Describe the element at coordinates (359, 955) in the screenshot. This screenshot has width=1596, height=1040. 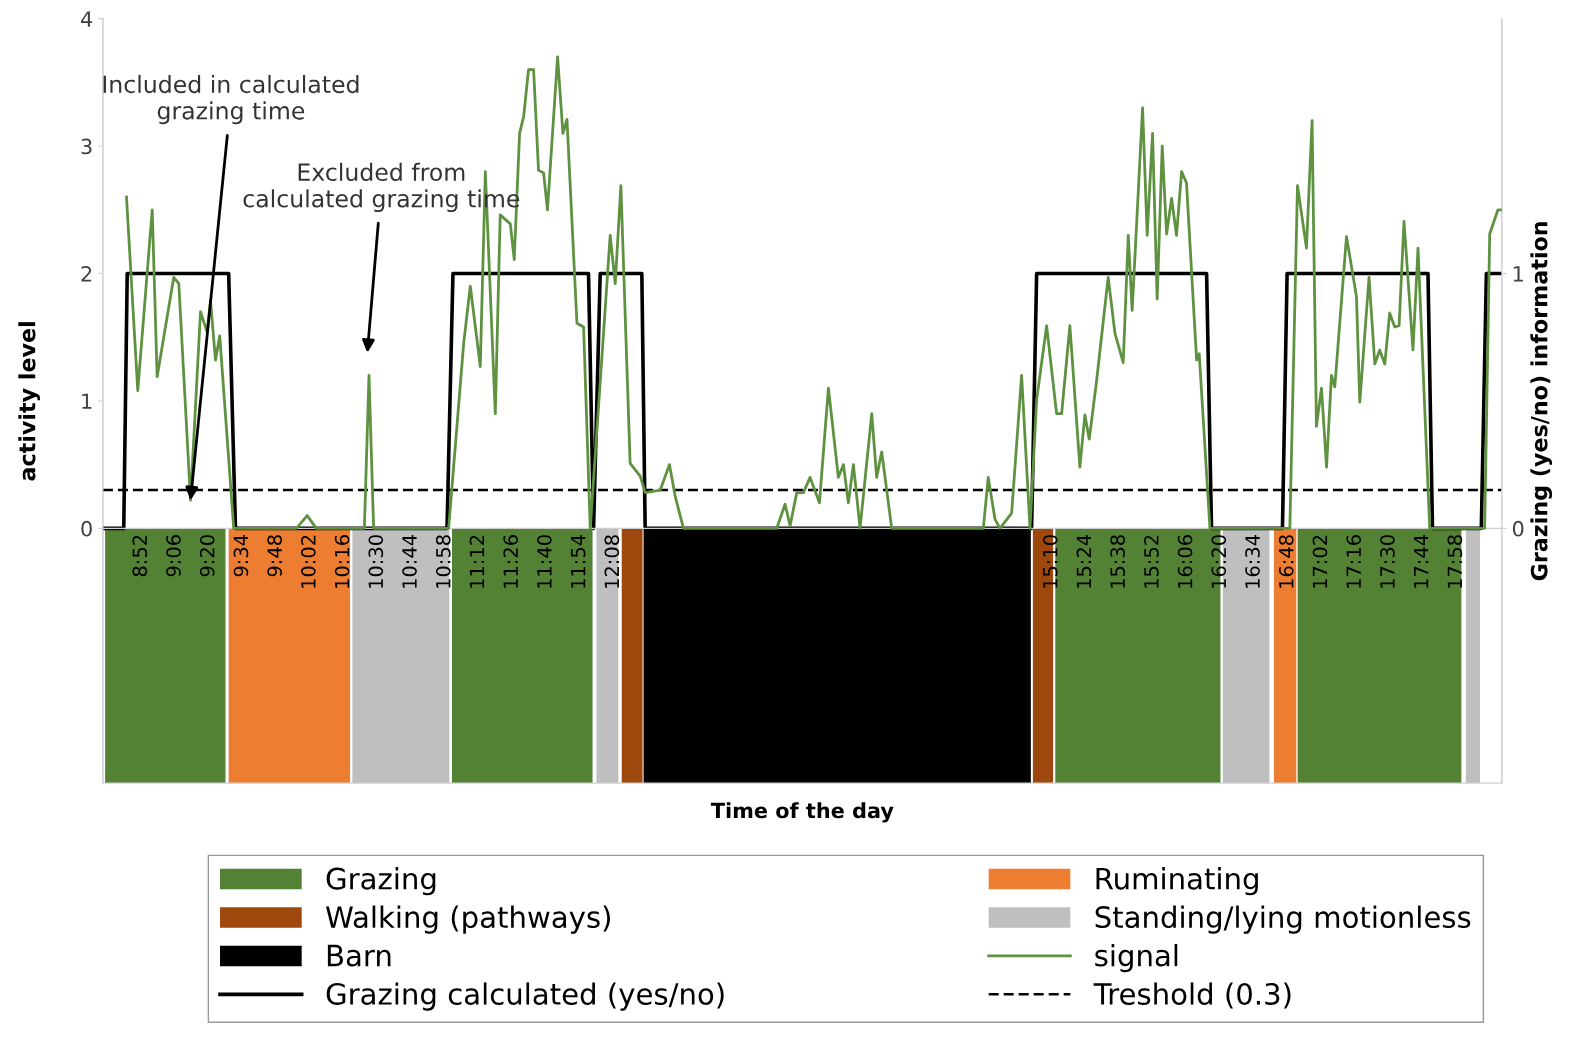
I see `legend-label: Barn` at that location.